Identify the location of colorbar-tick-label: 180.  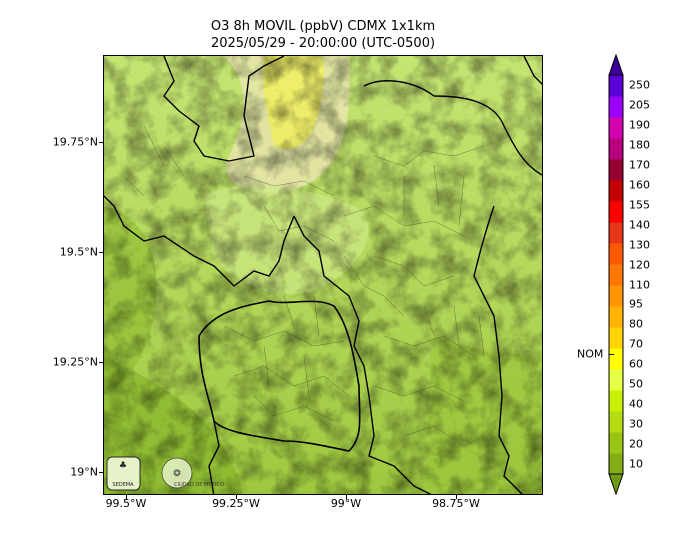
(639, 145).